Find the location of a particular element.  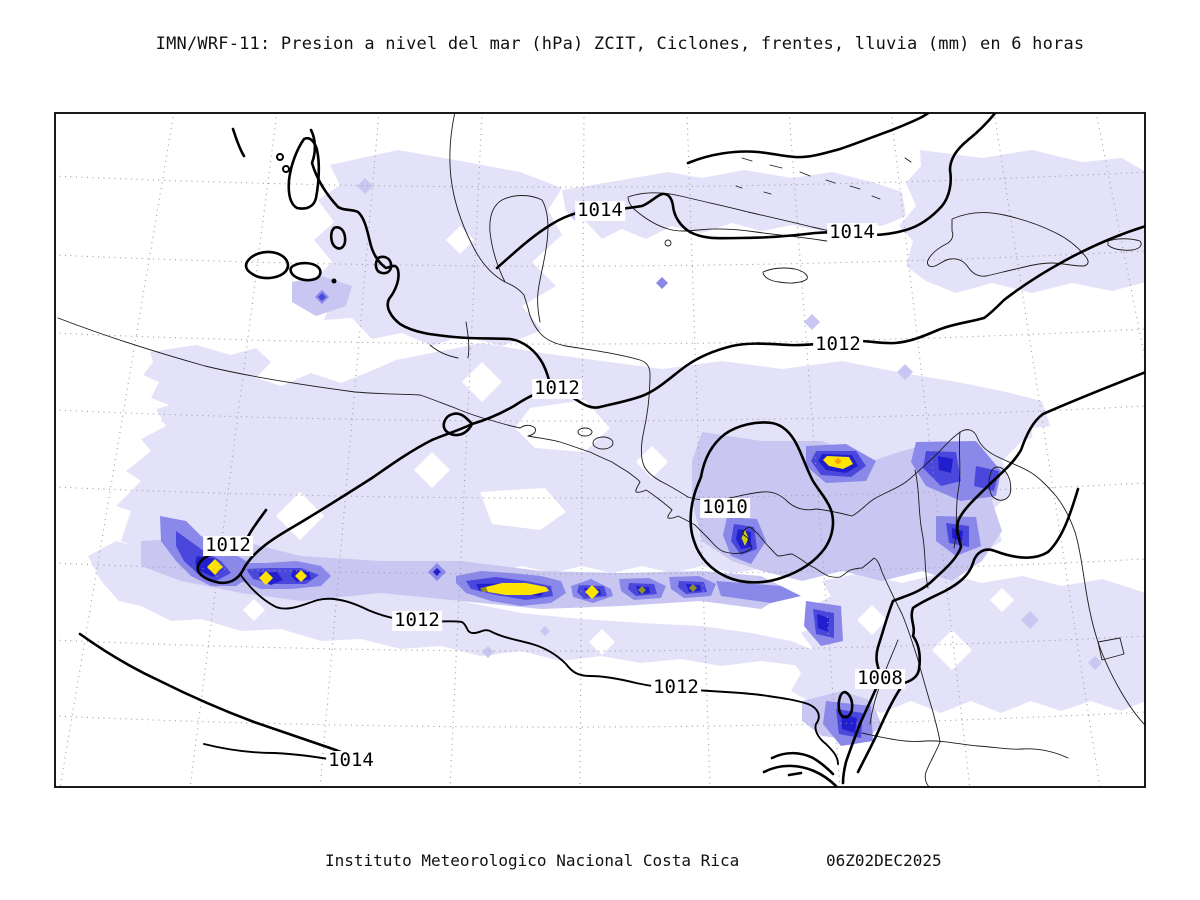

isobar-label-1008: 1008 is located at coordinates (880, 678).